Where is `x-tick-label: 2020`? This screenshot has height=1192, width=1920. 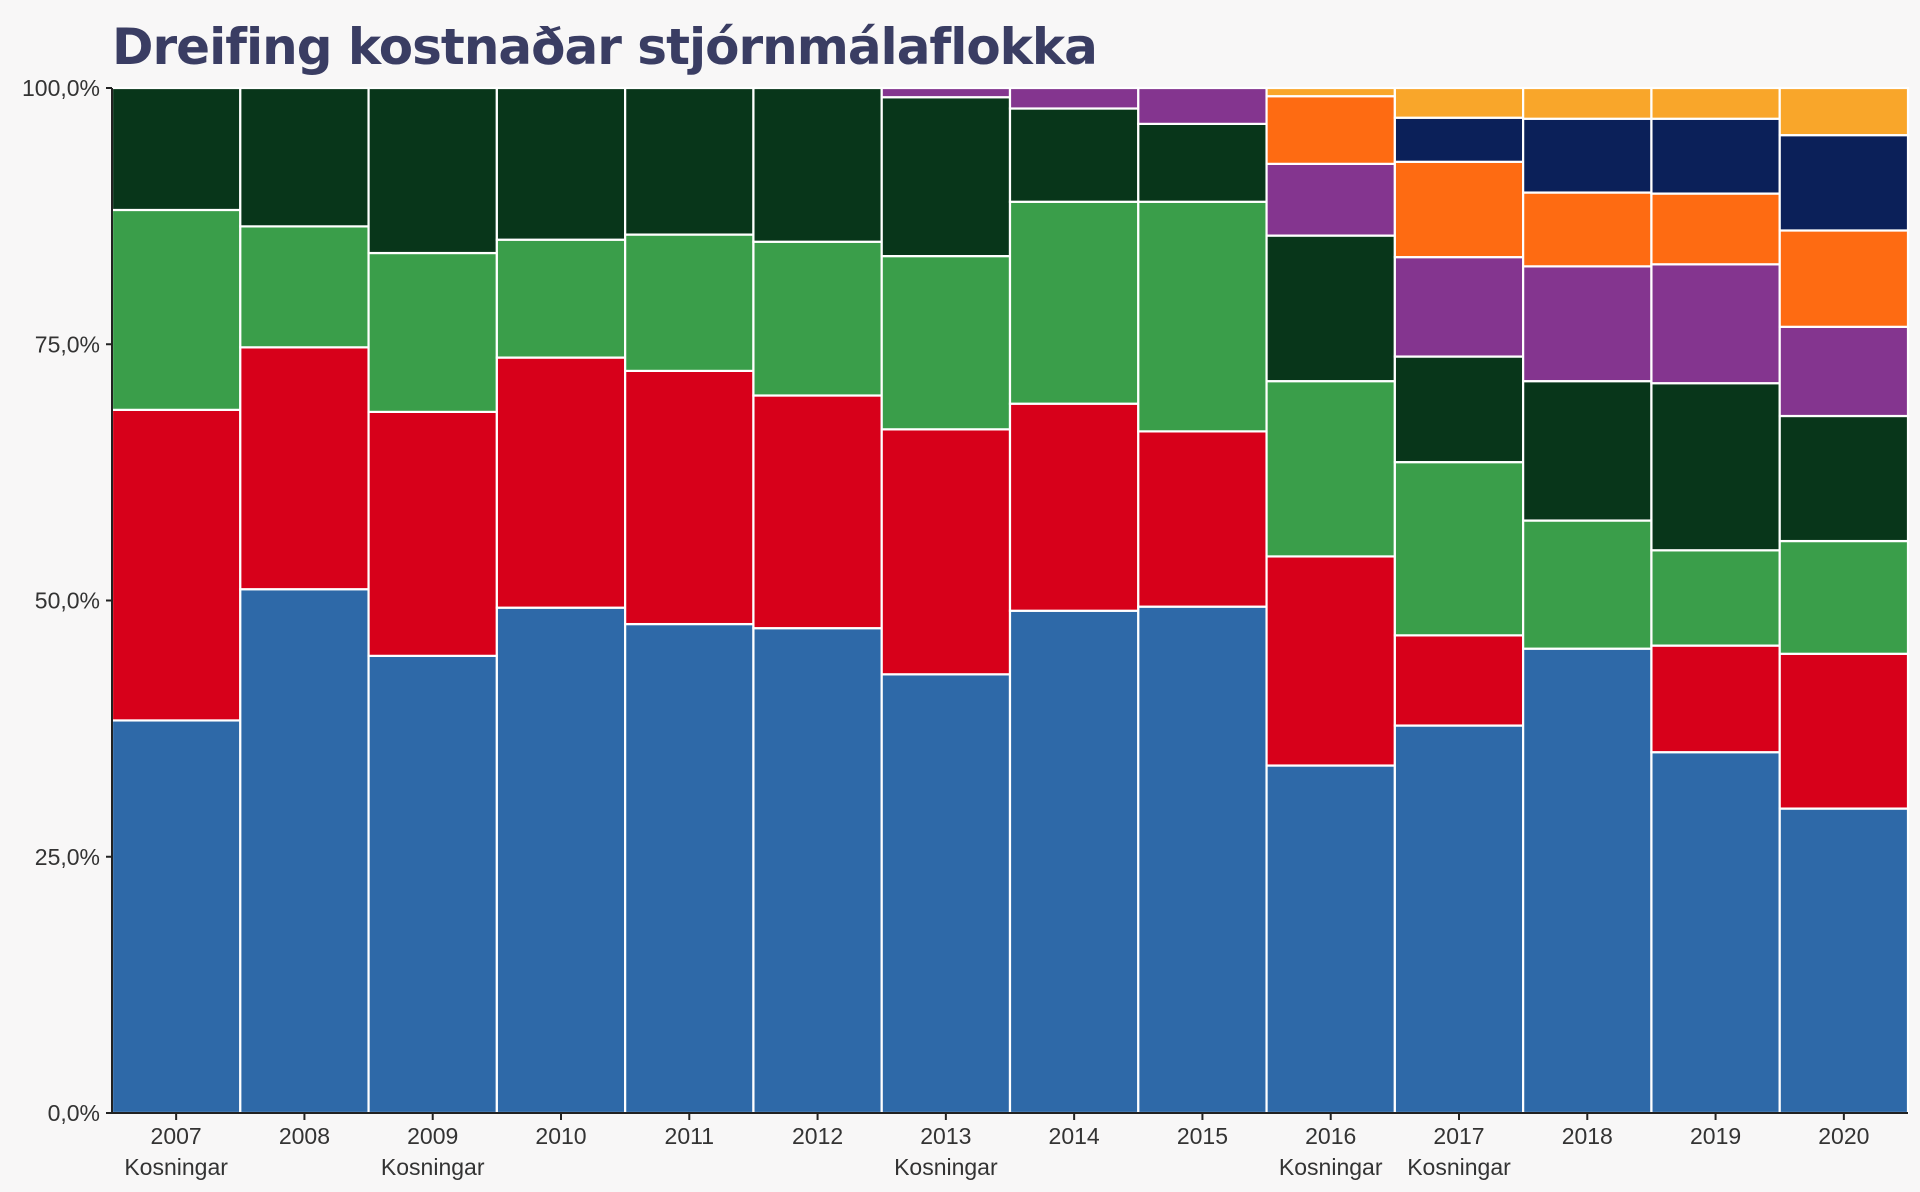 x-tick-label: 2020 is located at coordinates (1843, 1136).